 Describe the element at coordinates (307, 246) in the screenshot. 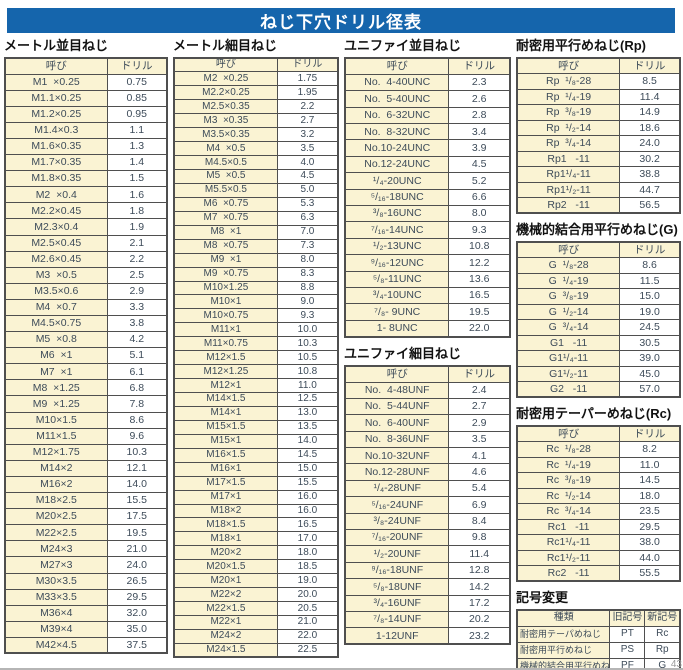

I see `drill-value-cell: 7.3` at that location.